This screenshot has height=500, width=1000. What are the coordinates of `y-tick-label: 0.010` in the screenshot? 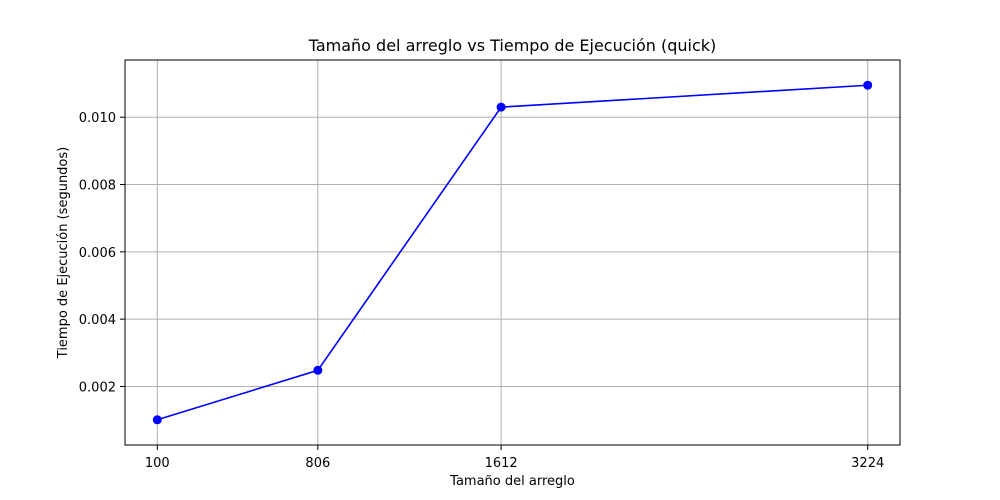 It's located at (97, 118).